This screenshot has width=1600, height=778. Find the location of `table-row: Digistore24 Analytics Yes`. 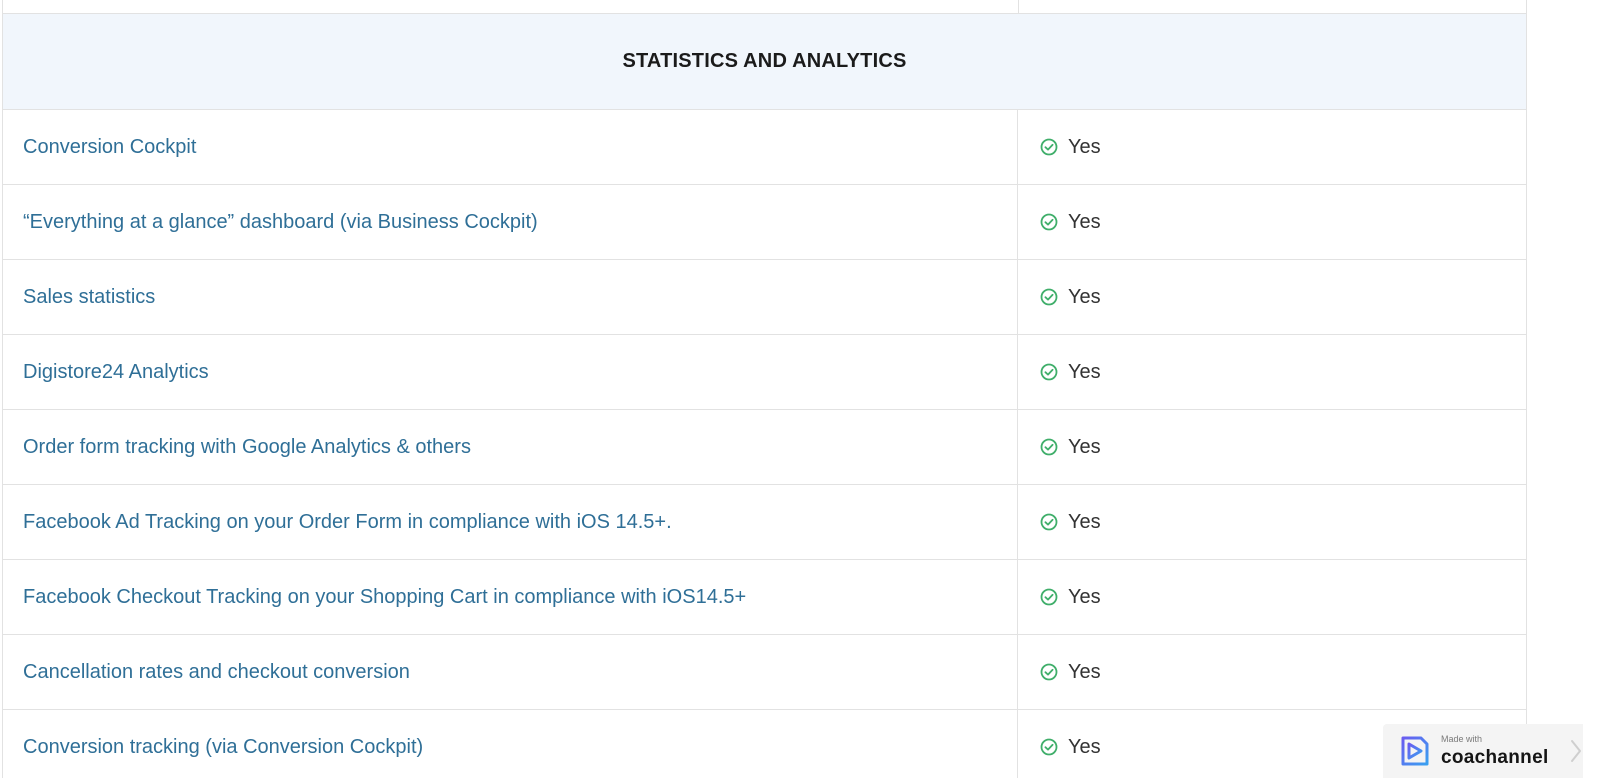

table-row: Digistore24 Analytics Yes is located at coordinates (764, 372).